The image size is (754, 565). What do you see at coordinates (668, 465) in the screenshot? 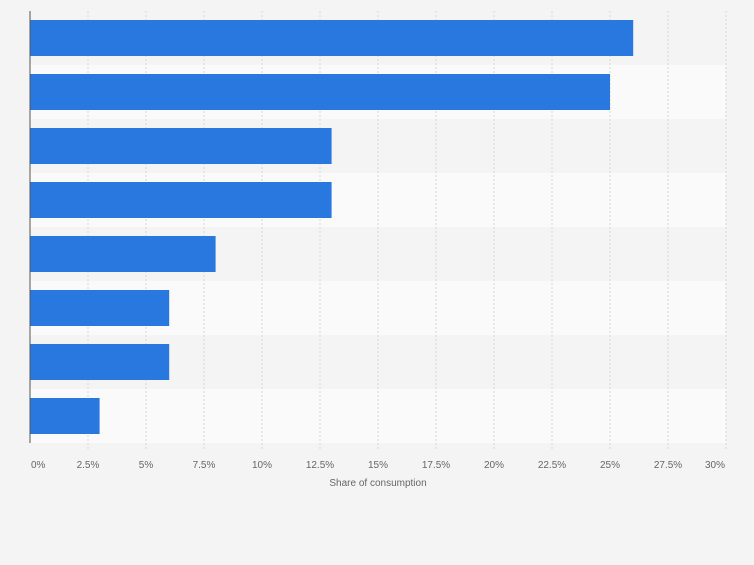
I see `x-tick-label: 27.5%` at bounding box center [668, 465].